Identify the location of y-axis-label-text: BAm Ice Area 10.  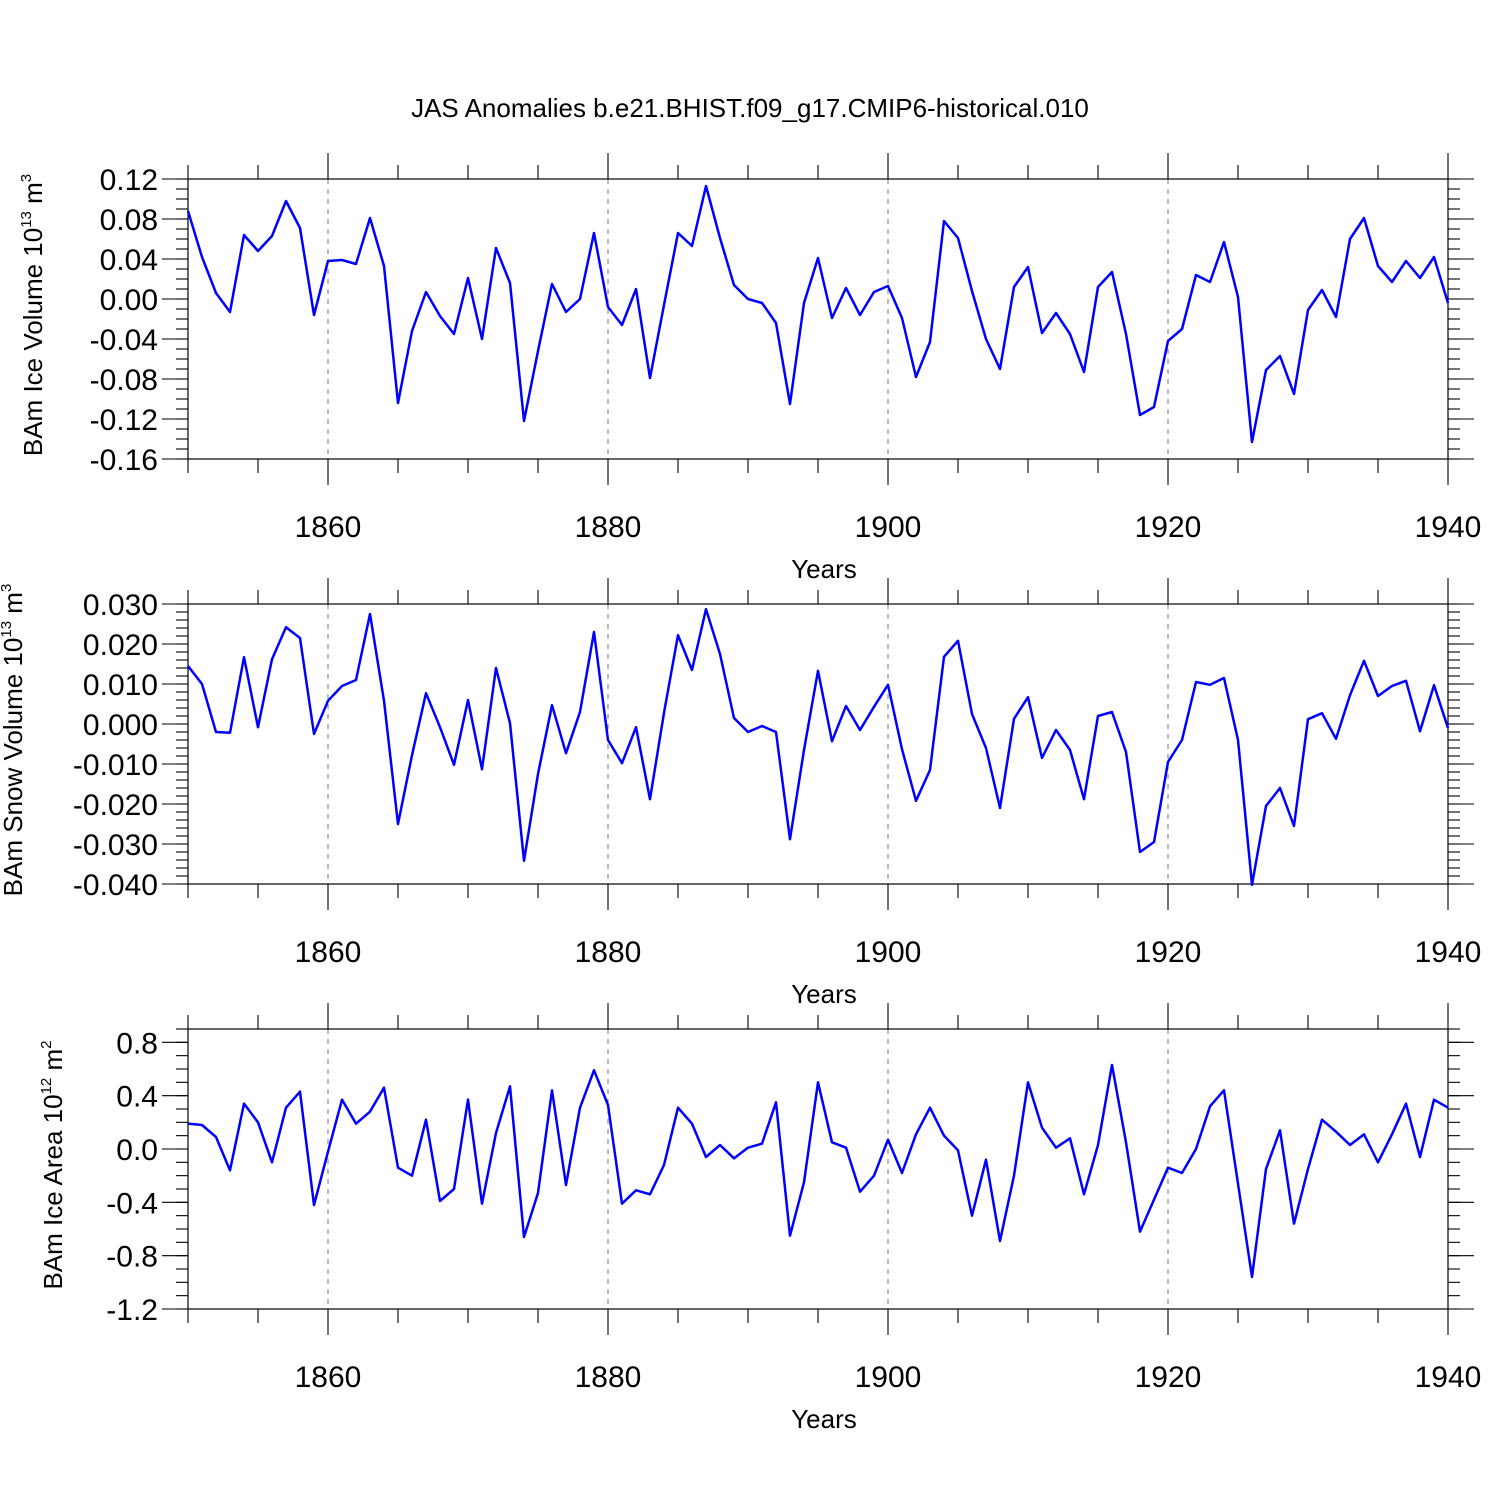
(53, 1191).